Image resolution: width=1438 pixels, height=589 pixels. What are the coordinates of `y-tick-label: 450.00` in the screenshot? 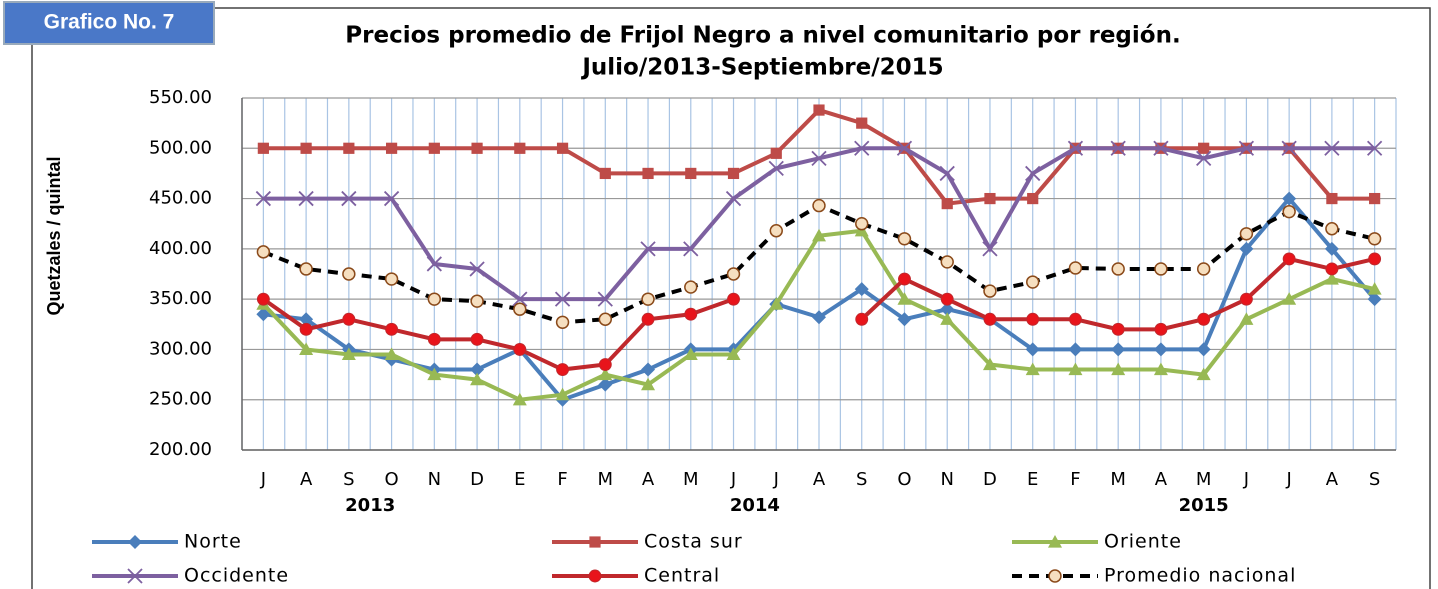 It's located at (180, 198).